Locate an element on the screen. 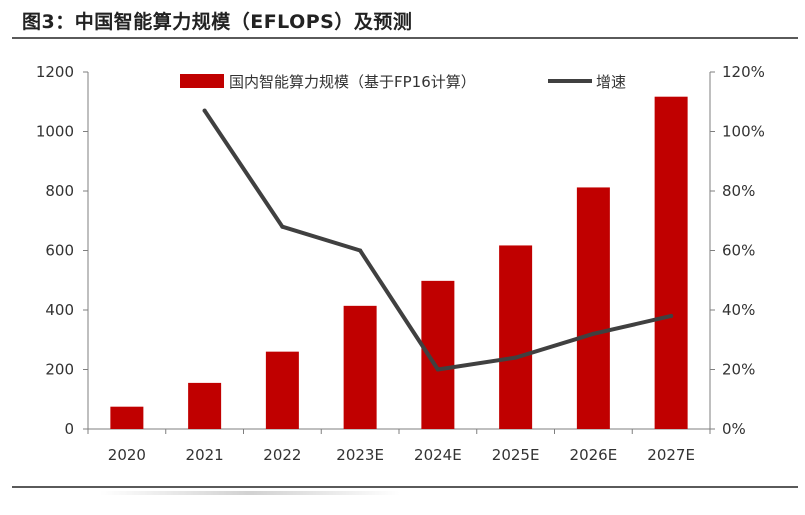  y-right-tick-label: 40% is located at coordinates (738, 310).